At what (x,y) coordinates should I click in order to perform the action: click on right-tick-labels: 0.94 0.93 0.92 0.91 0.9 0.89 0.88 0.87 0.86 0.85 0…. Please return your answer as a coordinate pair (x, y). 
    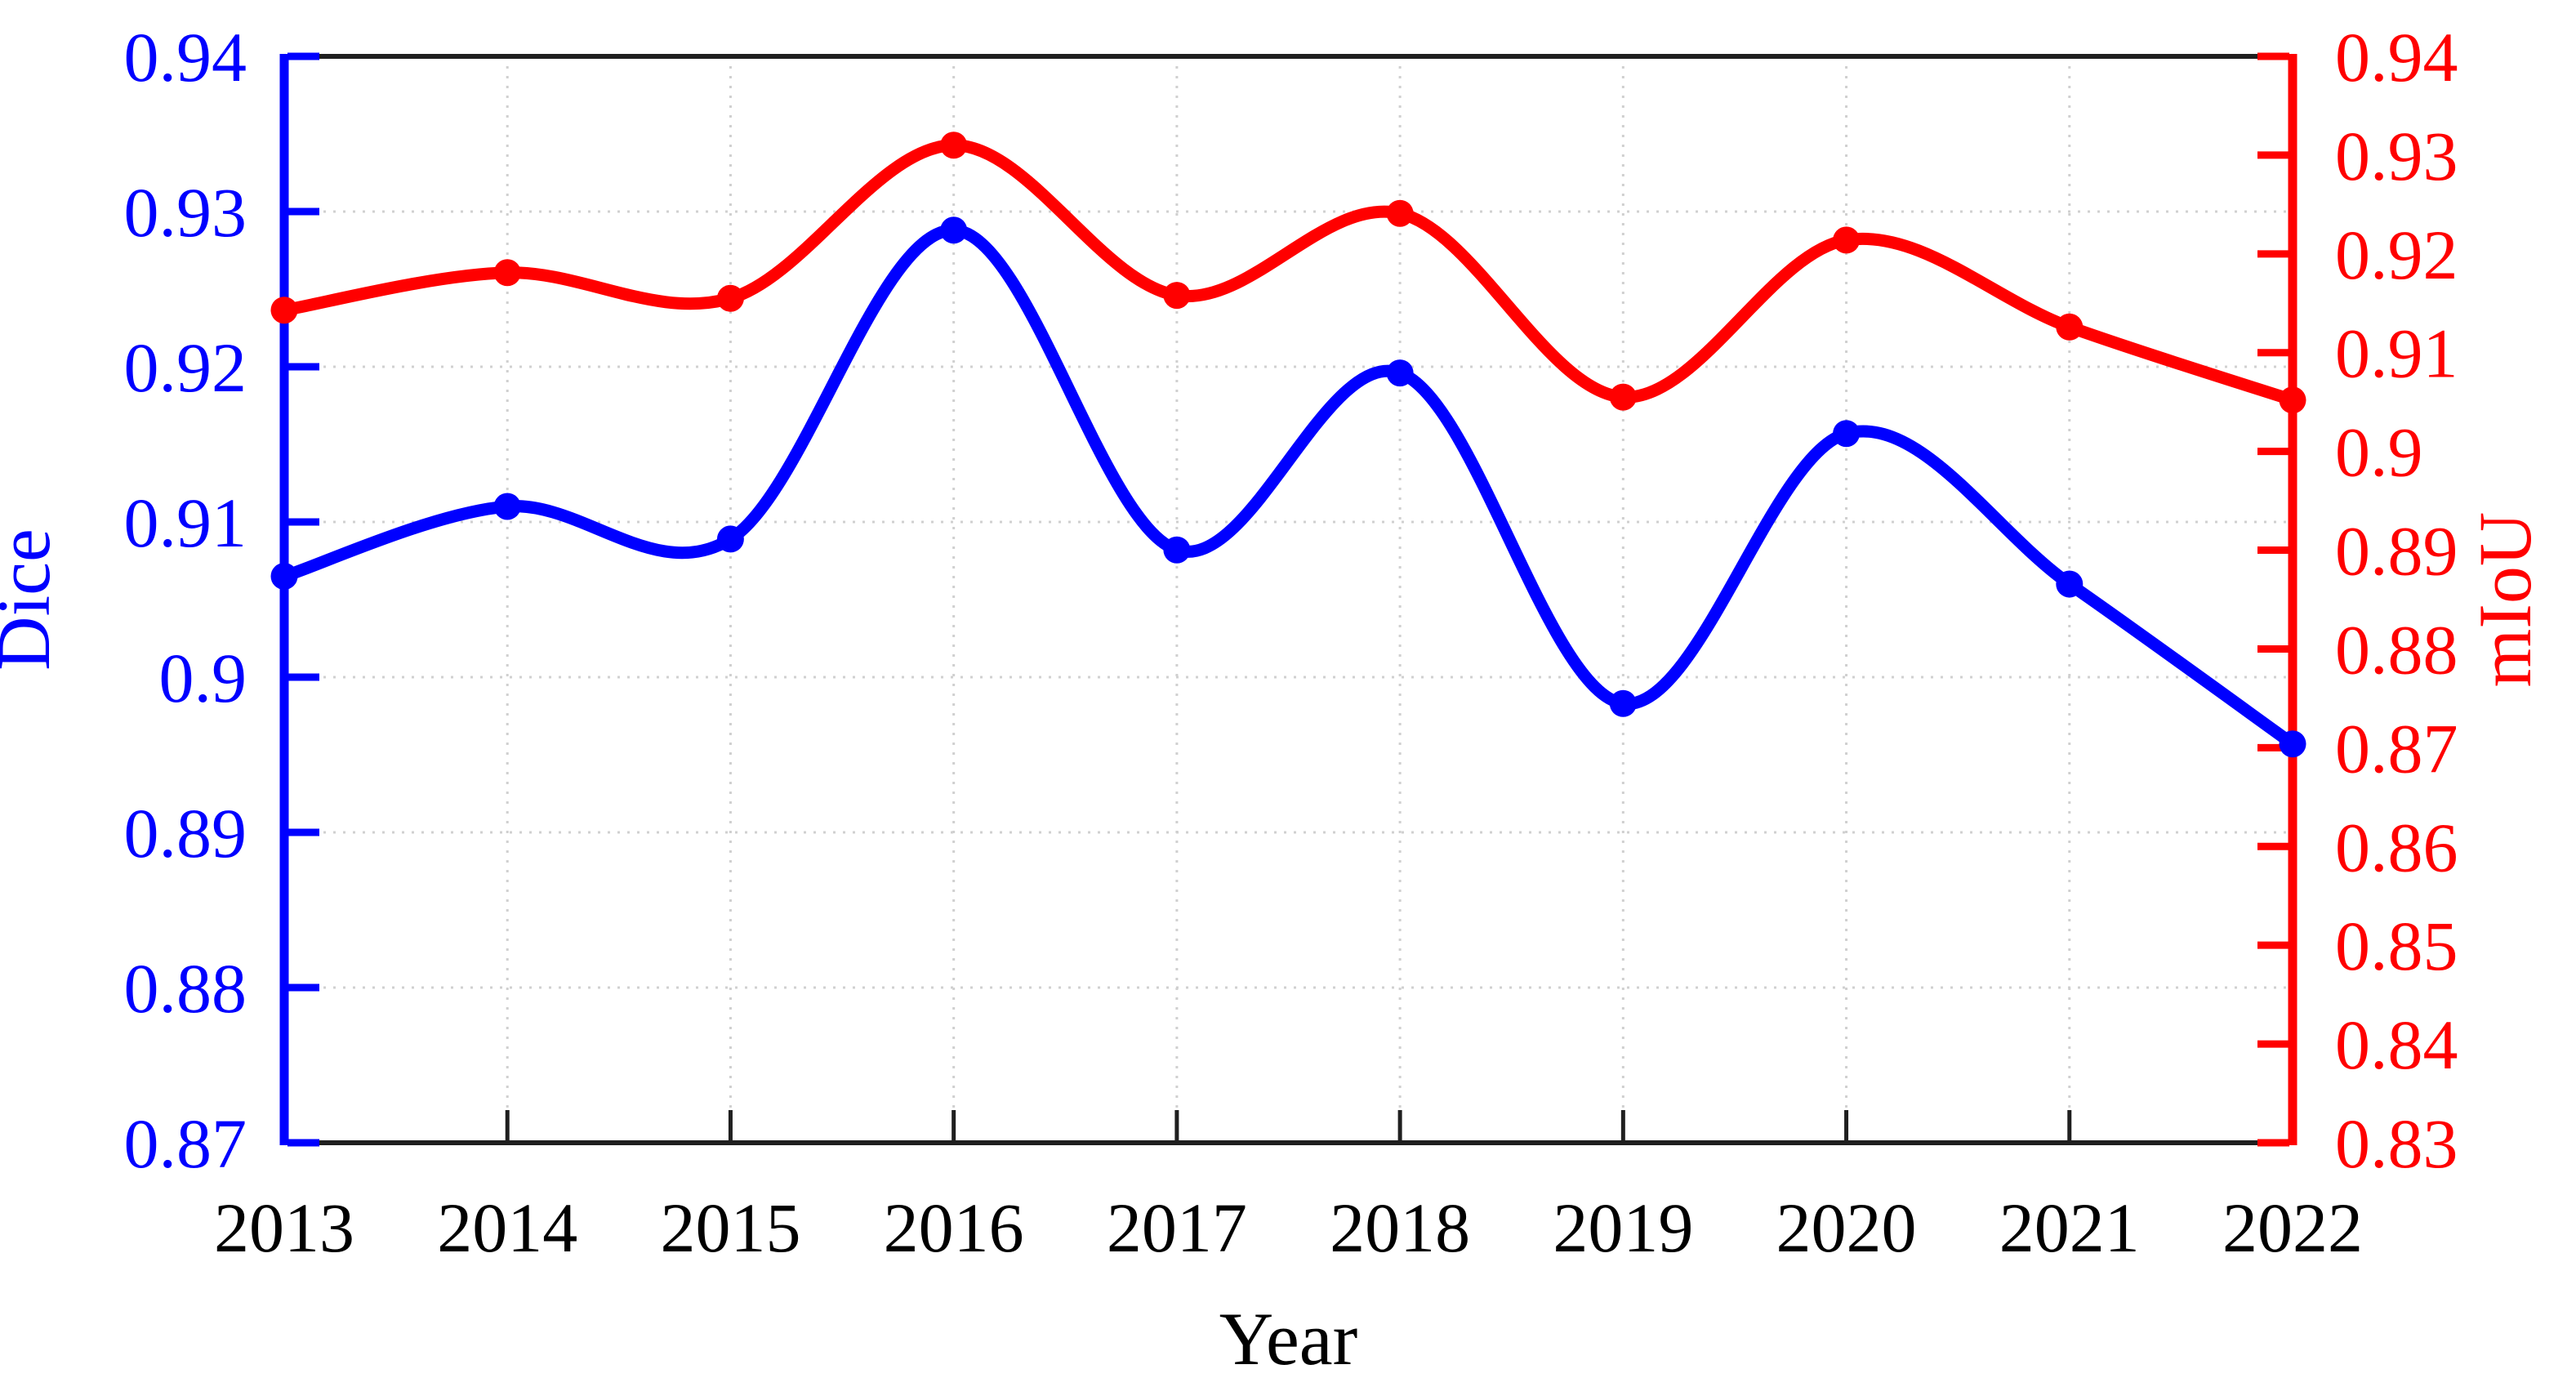
    Looking at the image, I should click on (2396, 600).